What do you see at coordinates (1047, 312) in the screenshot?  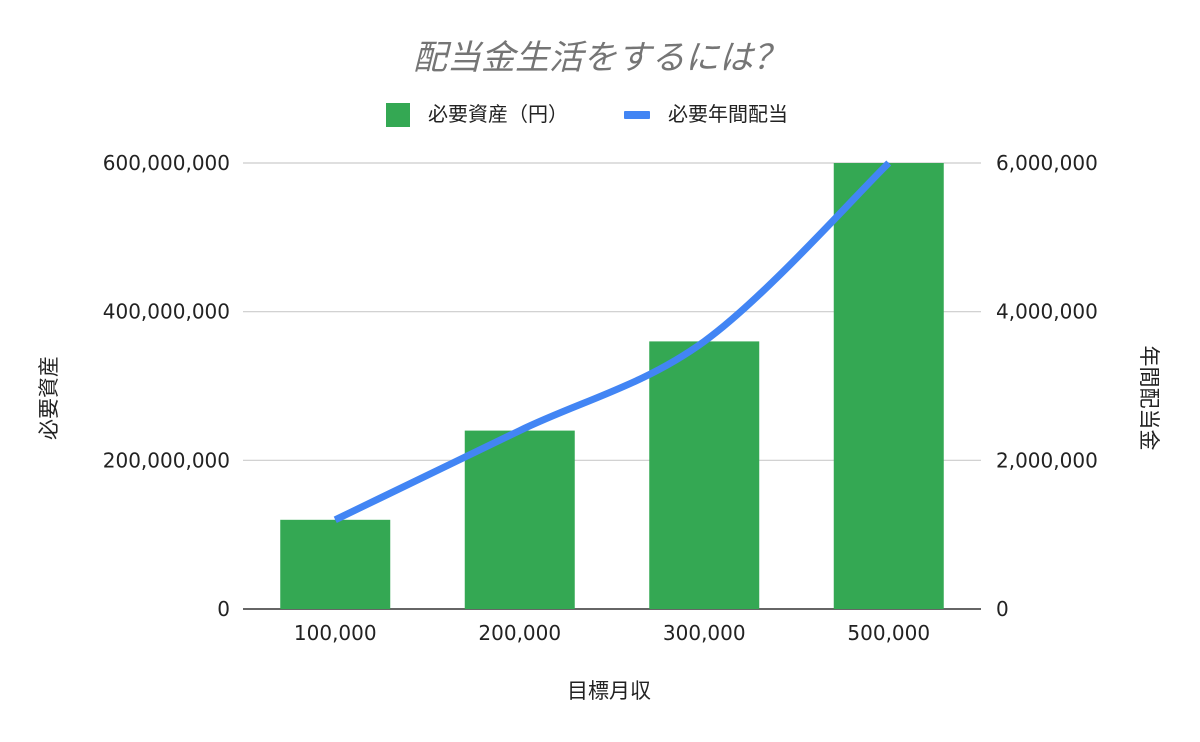 I see `y2-tick-label: 4,000,000` at bounding box center [1047, 312].